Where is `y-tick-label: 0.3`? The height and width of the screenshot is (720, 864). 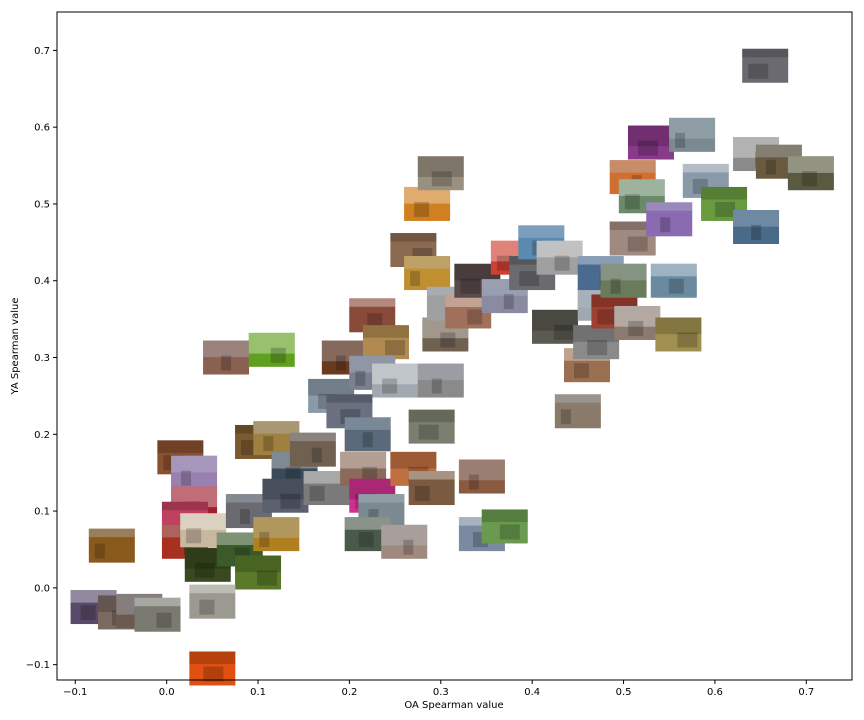
y-tick-label: 0.3 is located at coordinates (42, 358).